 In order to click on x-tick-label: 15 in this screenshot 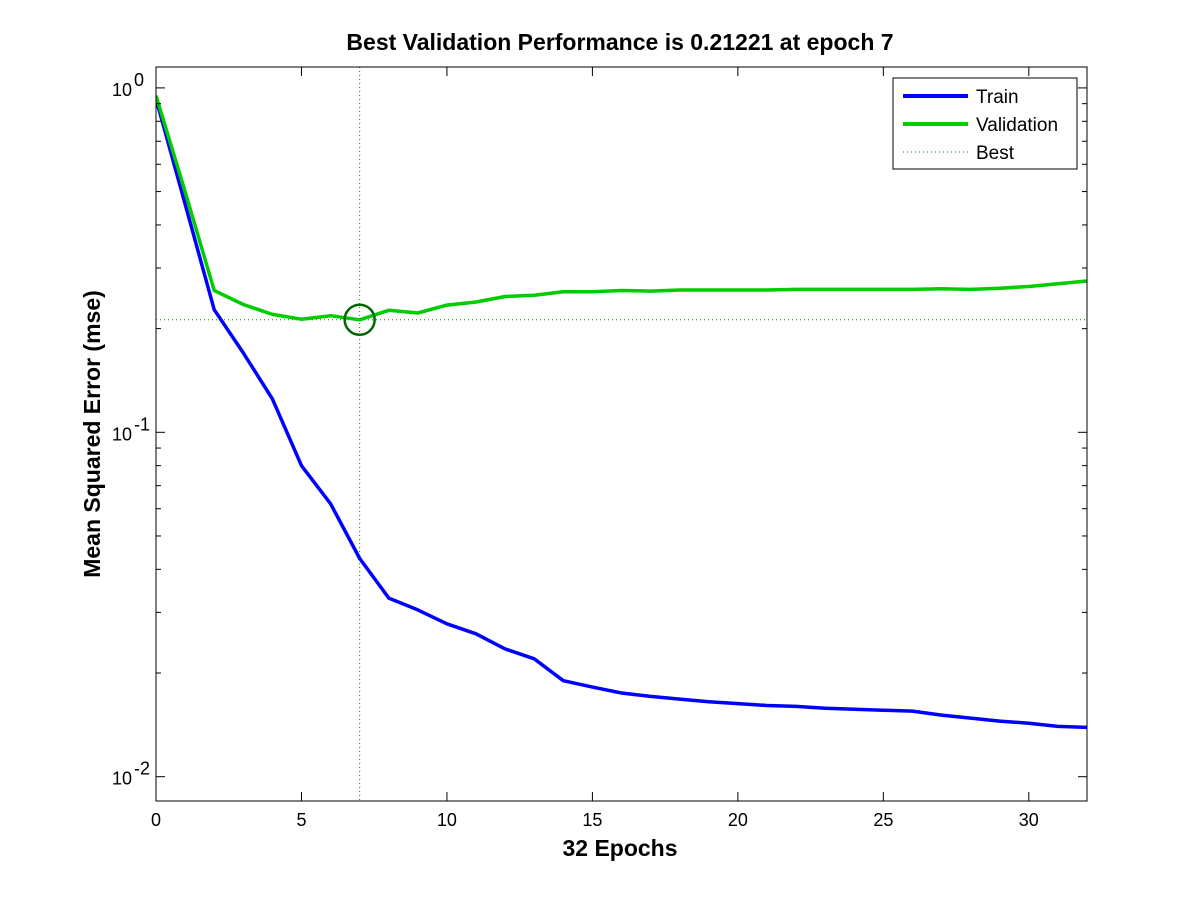, I will do `click(592, 820)`.